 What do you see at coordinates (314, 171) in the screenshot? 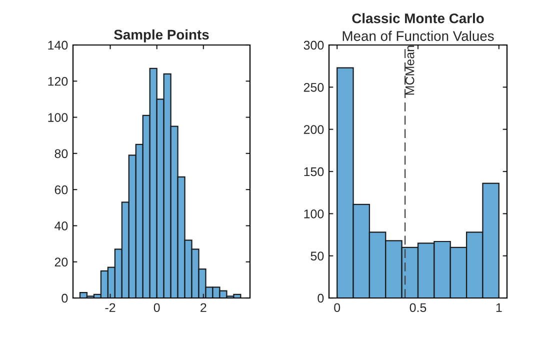
I see `y-tick-label: 150` at bounding box center [314, 171].